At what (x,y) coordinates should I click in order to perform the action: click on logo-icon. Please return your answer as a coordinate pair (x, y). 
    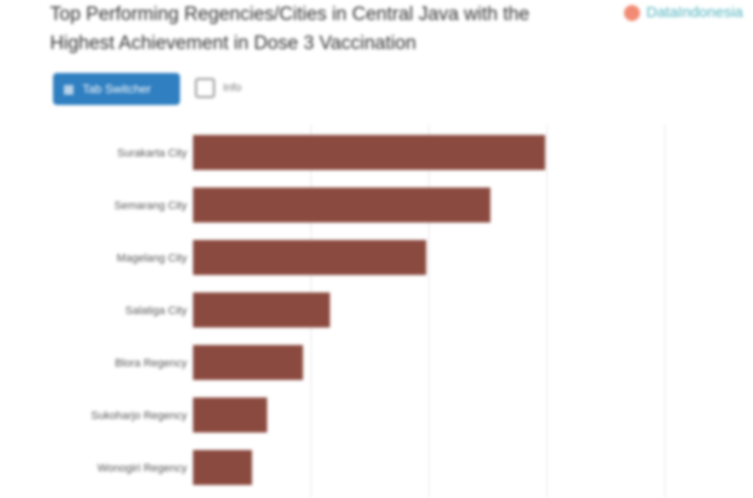
    Looking at the image, I should click on (632, 12).